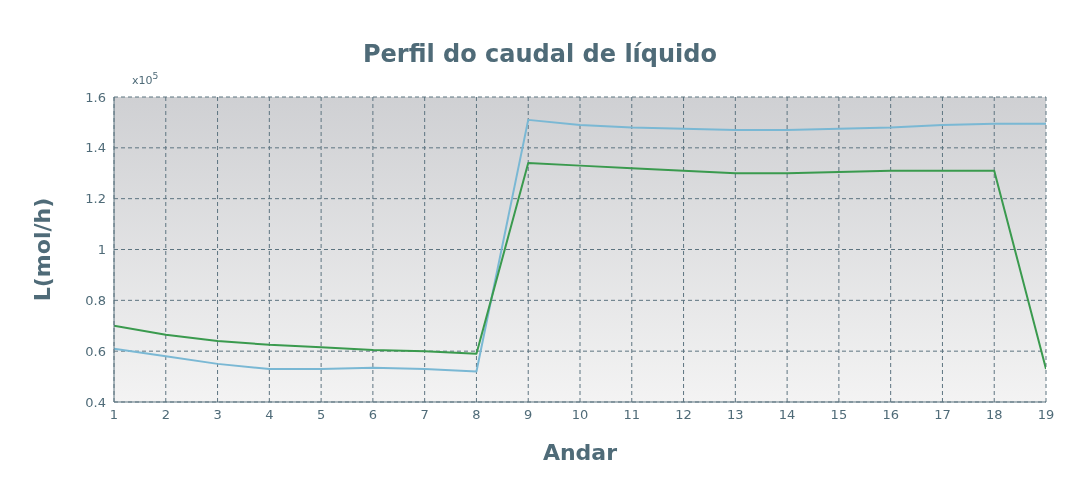 Image resolution: width=1080 pixels, height=500 pixels. I want to click on y-tick-label: 0.6, so click(95, 351).